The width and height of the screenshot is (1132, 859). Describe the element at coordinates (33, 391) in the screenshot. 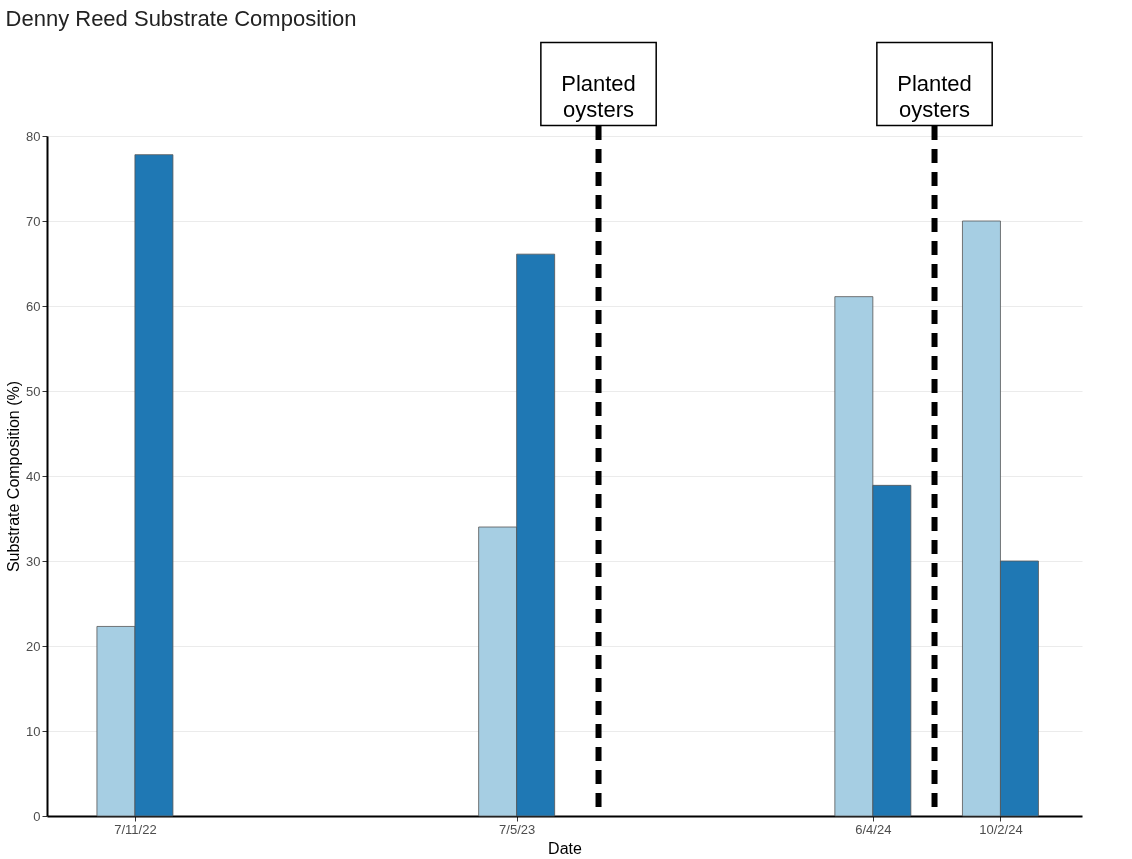

I see `y-tick-label: 50` at that location.